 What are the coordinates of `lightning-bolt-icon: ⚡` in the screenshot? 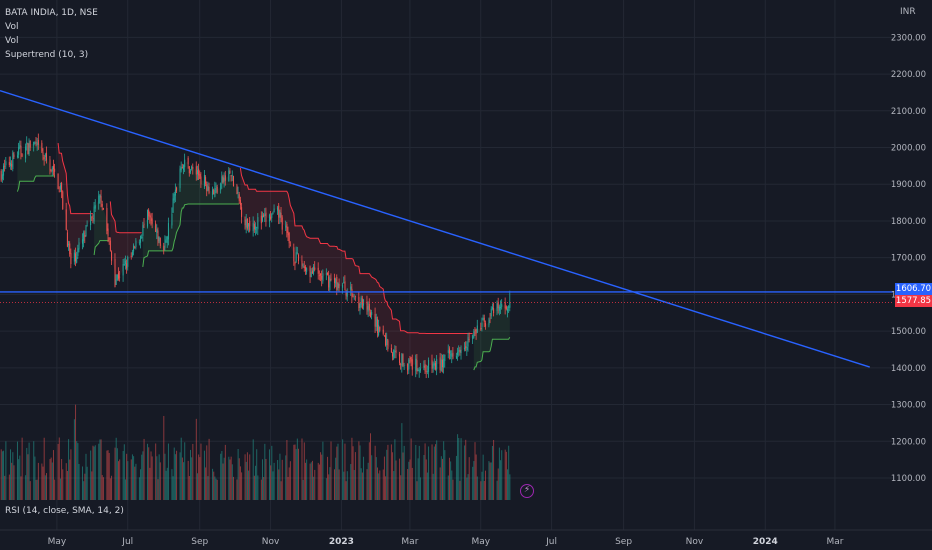 It's located at (527, 491).